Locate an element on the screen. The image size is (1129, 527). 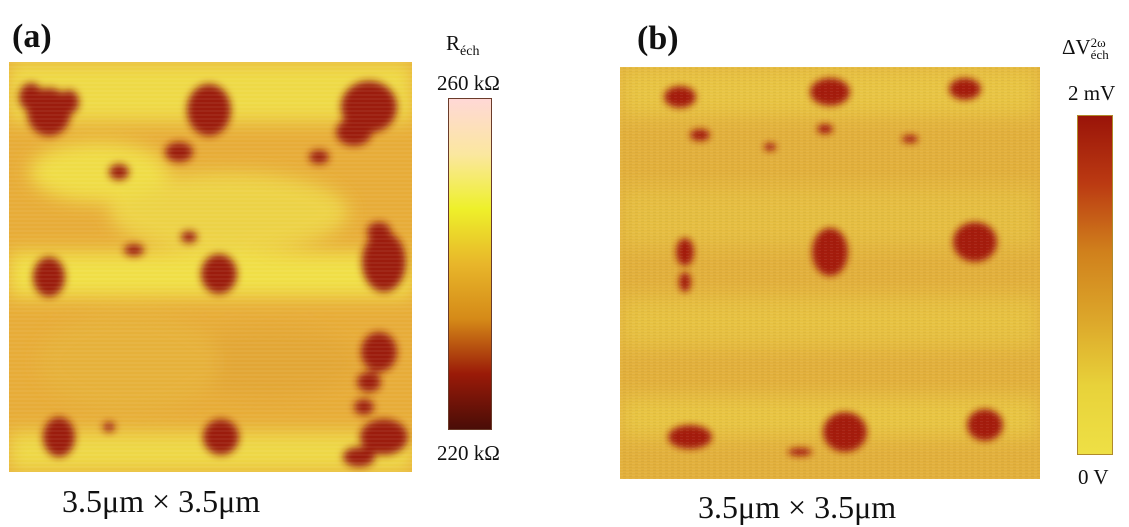
colorbar-a-max-label: 260 kΩ is located at coordinates (468, 83).